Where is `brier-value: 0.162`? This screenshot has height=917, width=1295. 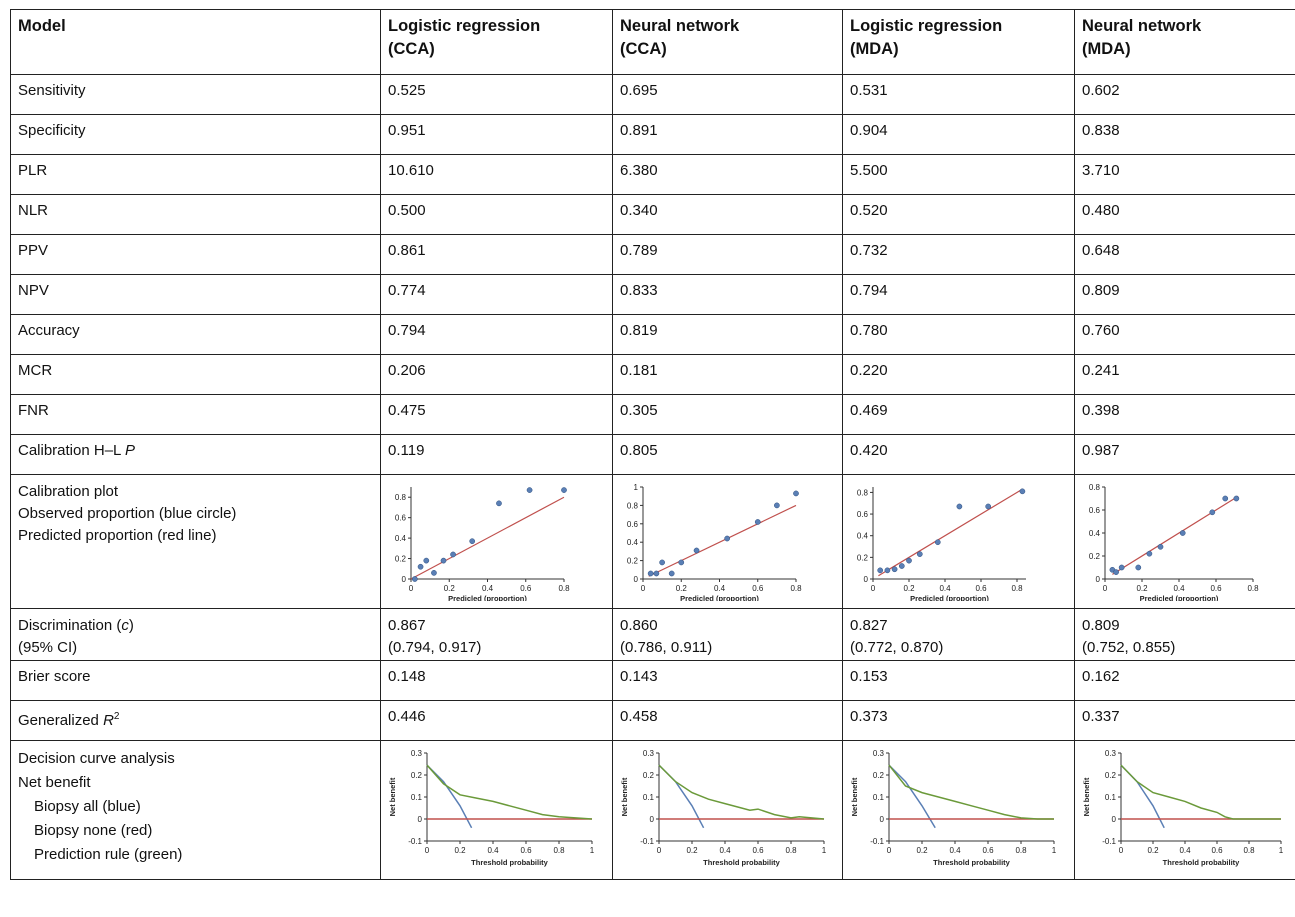 brier-value: 0.162 is located at coordinates (1184, 680).